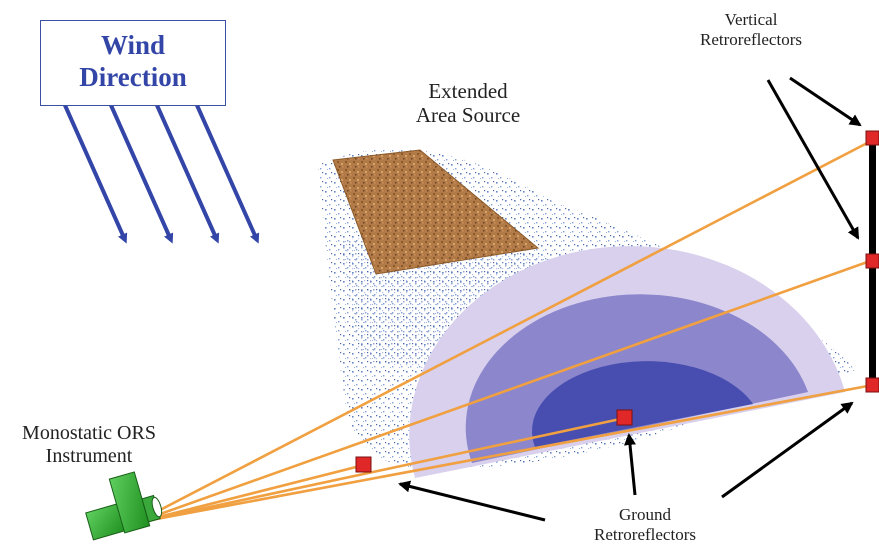 Image resolution: width=879 pixels, height=554 pixels. I want to click on instrument-label: Monostatic ORS Instrument, so click(89, 445).